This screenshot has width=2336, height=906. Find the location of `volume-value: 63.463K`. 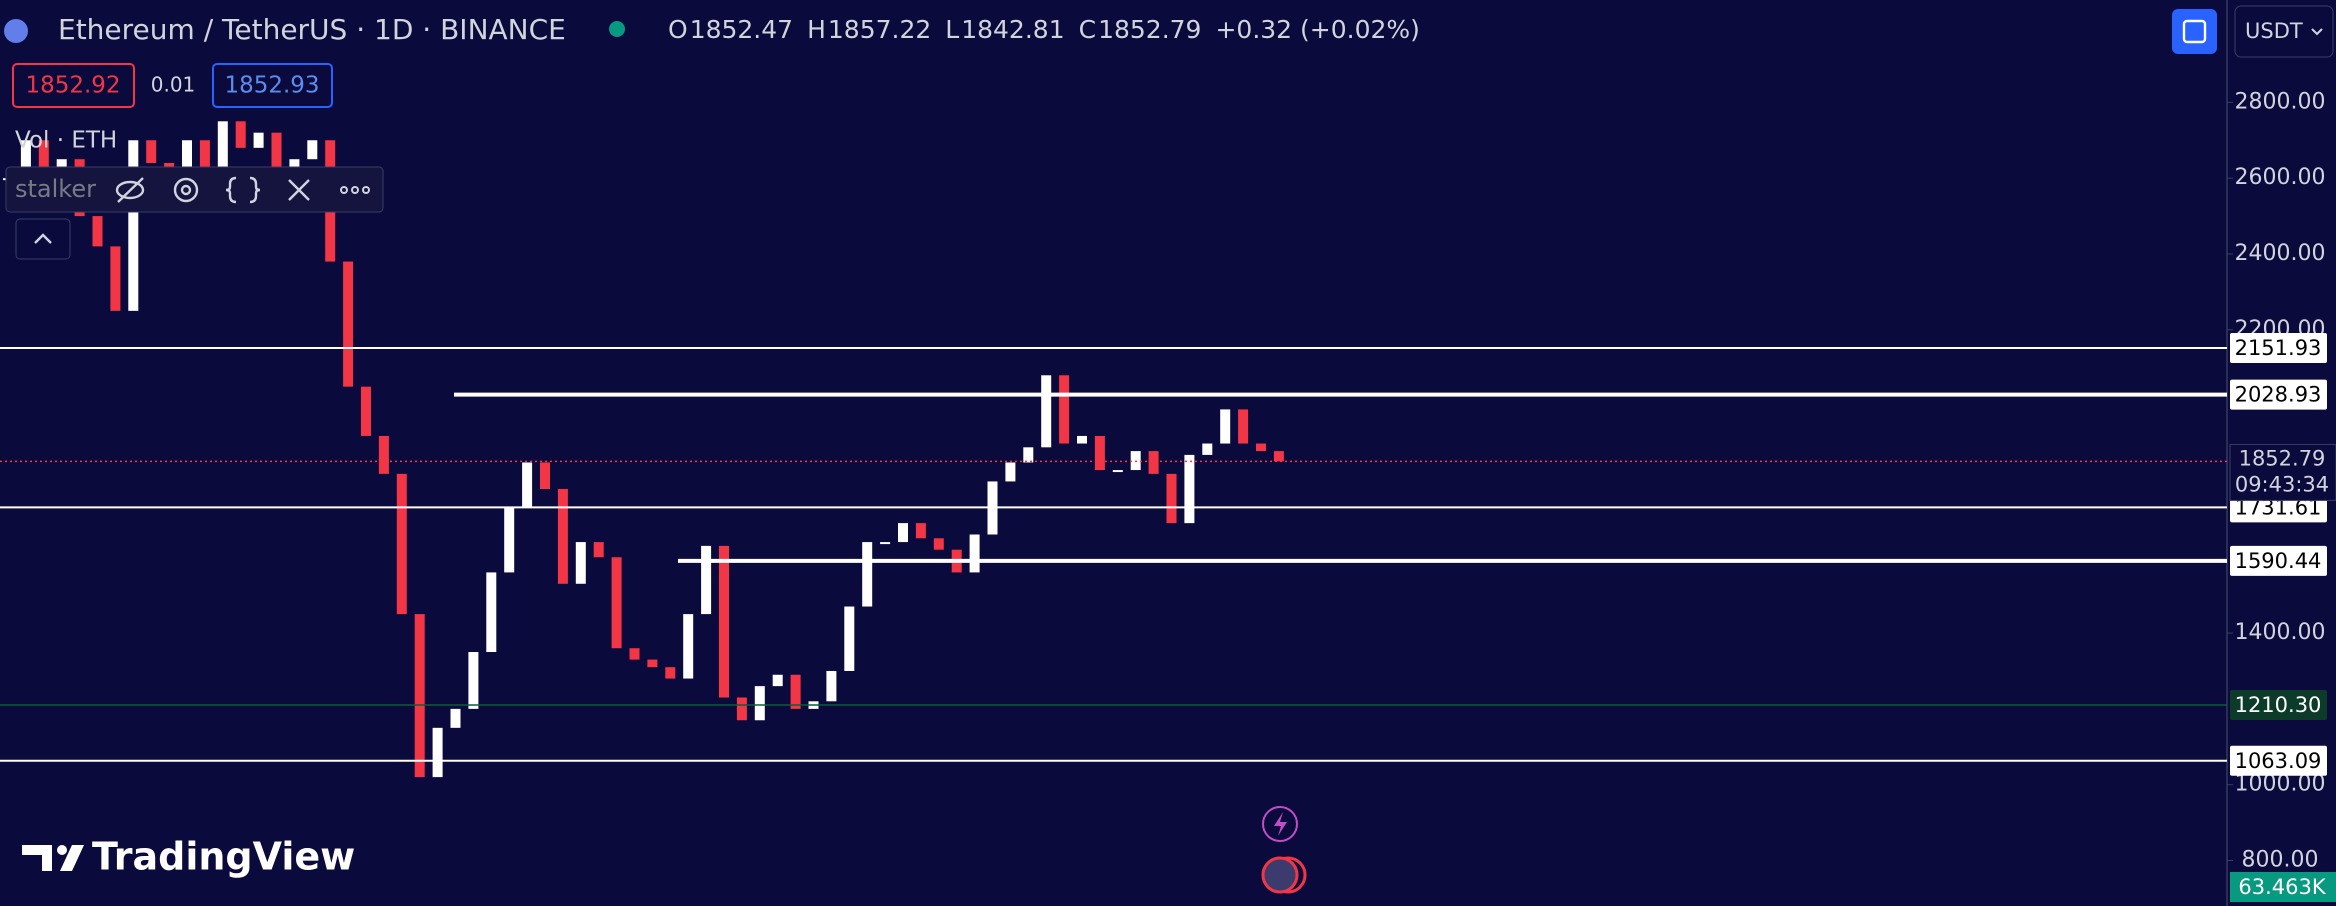

volume-value: 63.463K is located at coordinates (2282, 887).